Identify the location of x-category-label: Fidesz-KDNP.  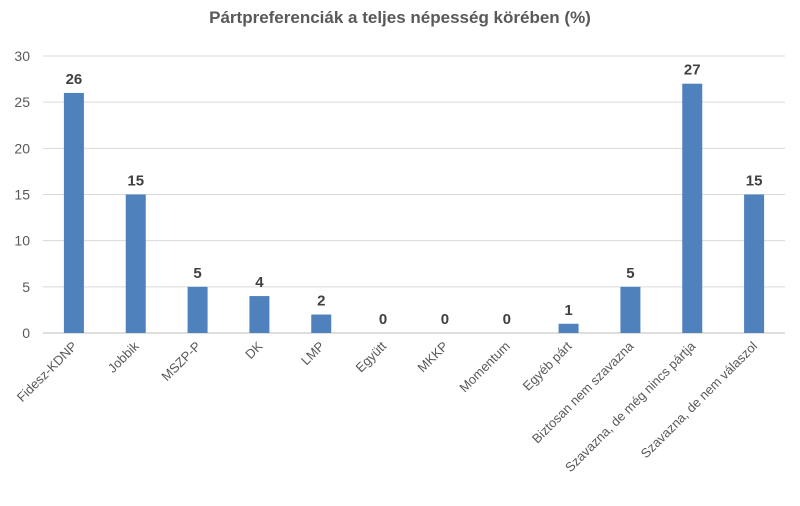
(47, 372).